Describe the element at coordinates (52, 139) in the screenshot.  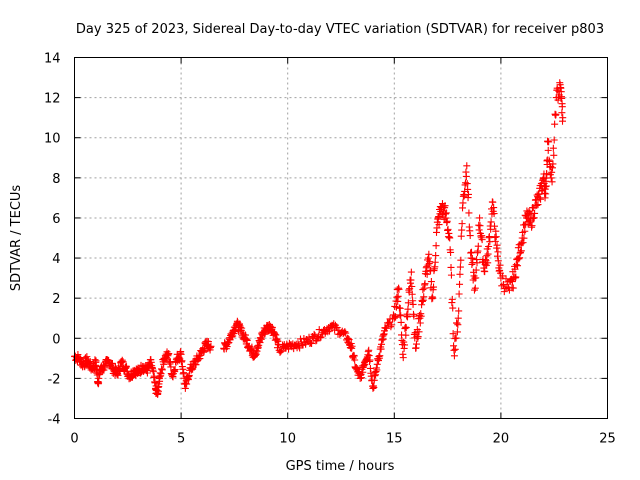
I see `y-tick-label: 10` at that location.